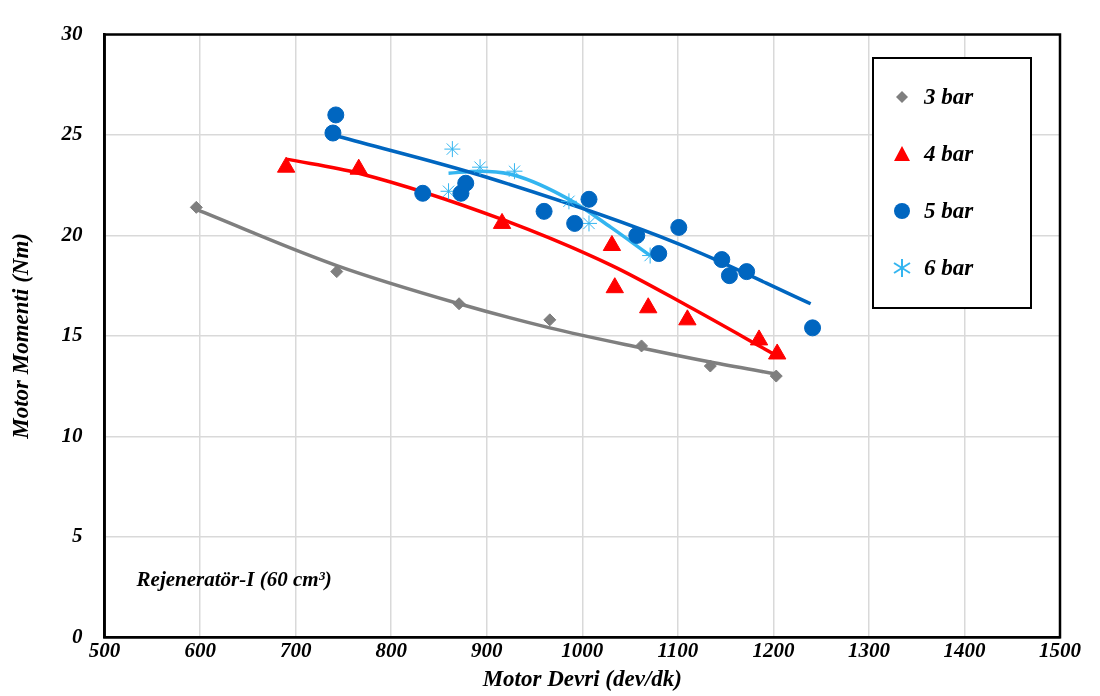  Describe the element at coordinates (200, 650) in the screenshot. I see `x-tick-label: 600` at that location.